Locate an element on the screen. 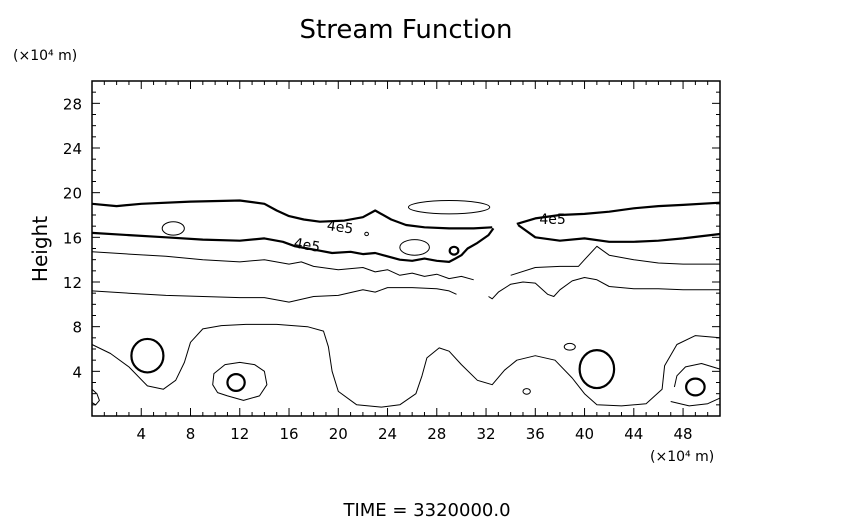 The image size is (854, 519). y-tick-label: 4 is located at coordinates (77, 372).